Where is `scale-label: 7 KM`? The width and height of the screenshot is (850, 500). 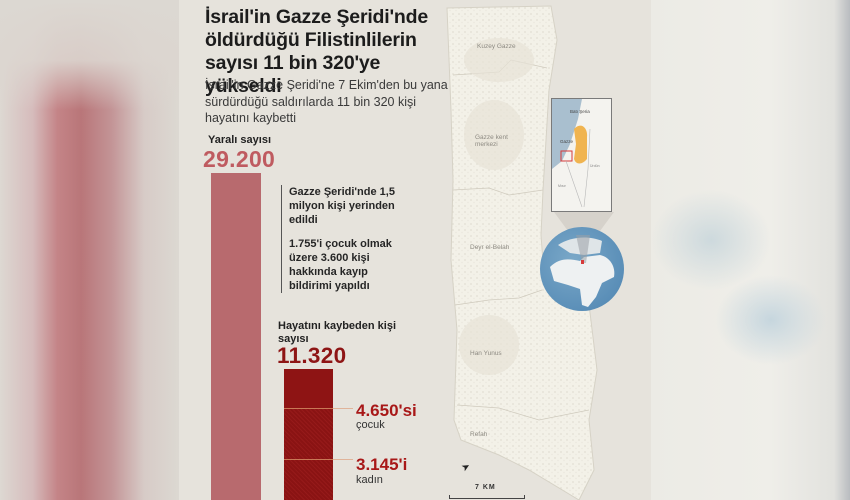 scale-label: 7 KM is located at coordinates (485, 487).